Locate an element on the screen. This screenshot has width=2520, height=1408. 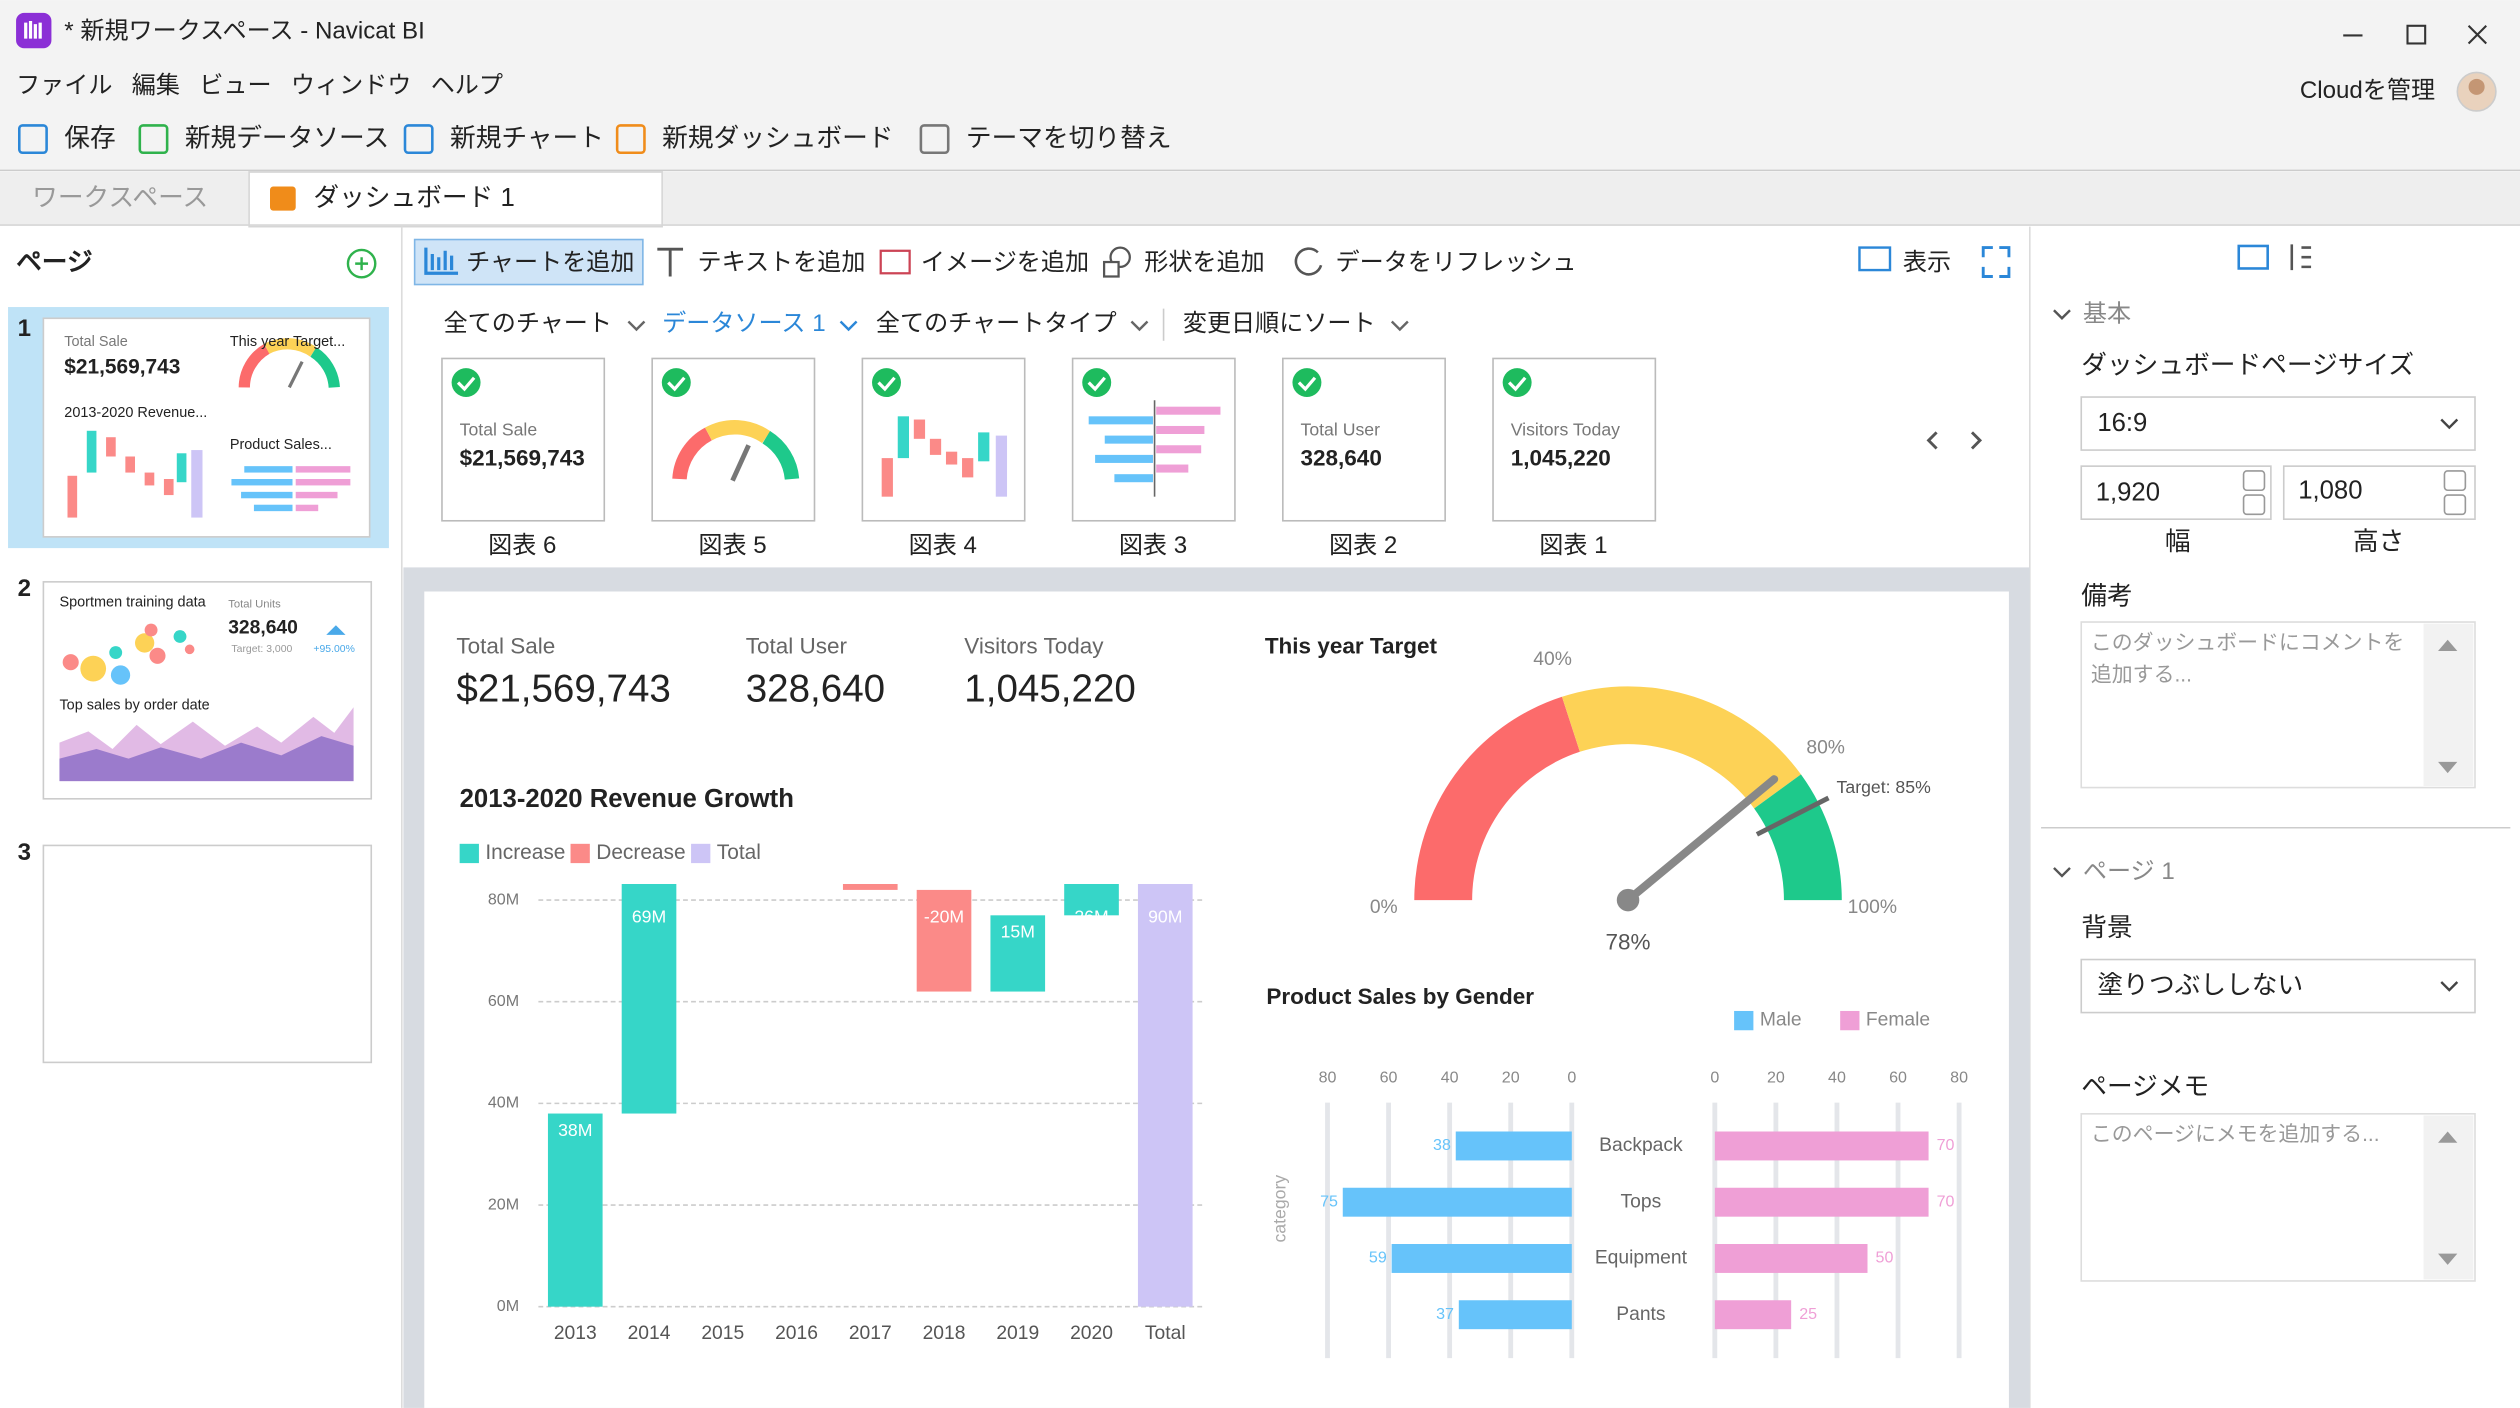
active-tab is located at coordinates (455, 199).